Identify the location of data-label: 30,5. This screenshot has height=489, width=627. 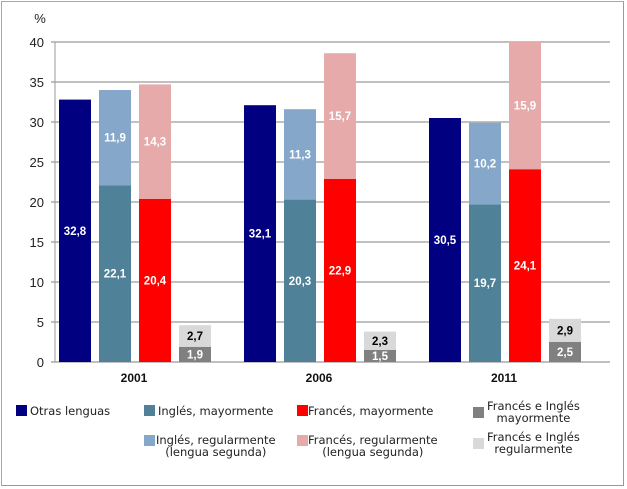
(445, 241).